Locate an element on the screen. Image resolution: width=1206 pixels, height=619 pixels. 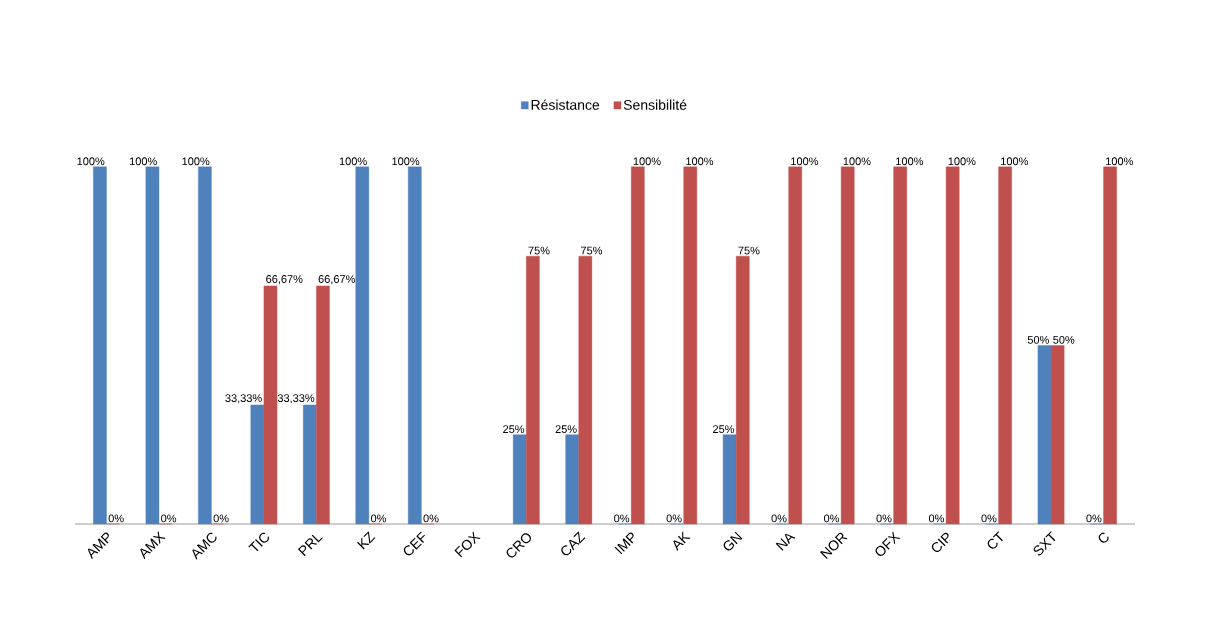
x-tick-label: AK is located at coordinates (682, 541).